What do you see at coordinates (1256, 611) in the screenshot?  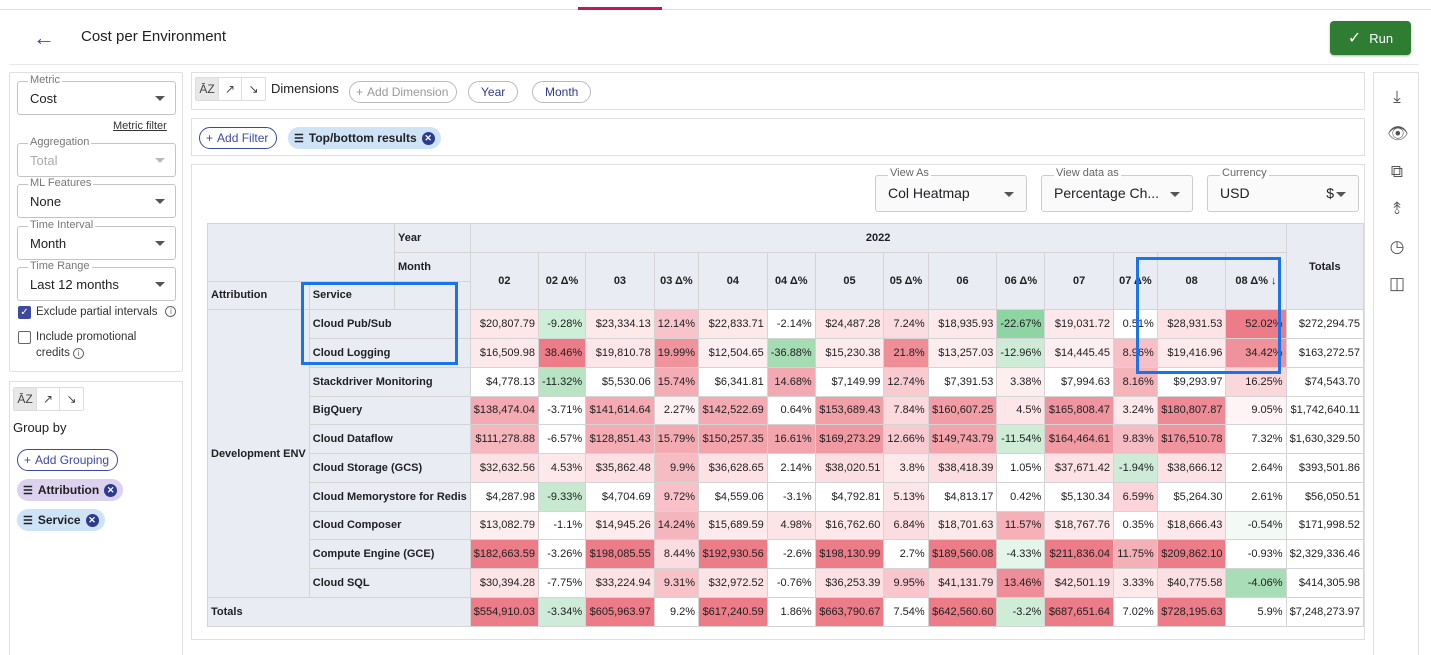 I see `total-value-cell: 5.9%` at bounding box center [1256, 611].